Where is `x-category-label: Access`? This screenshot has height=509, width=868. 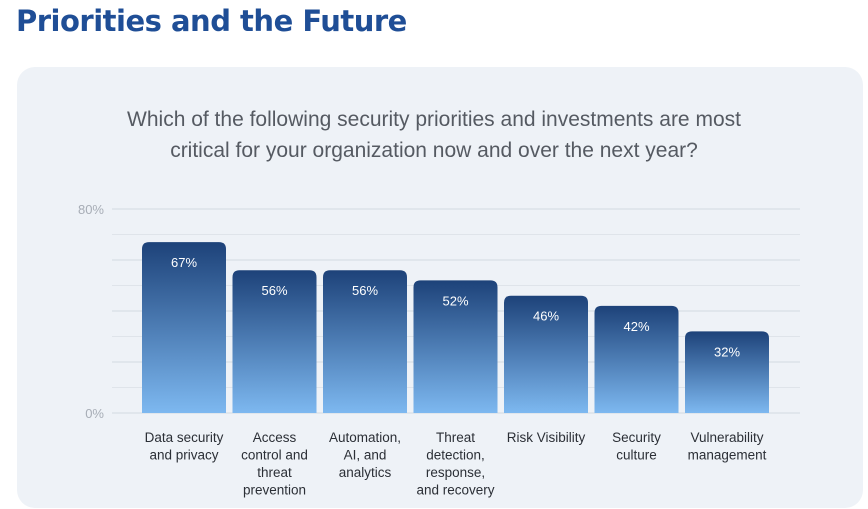 x-category-label: Access is located at coordinates (275, 437).